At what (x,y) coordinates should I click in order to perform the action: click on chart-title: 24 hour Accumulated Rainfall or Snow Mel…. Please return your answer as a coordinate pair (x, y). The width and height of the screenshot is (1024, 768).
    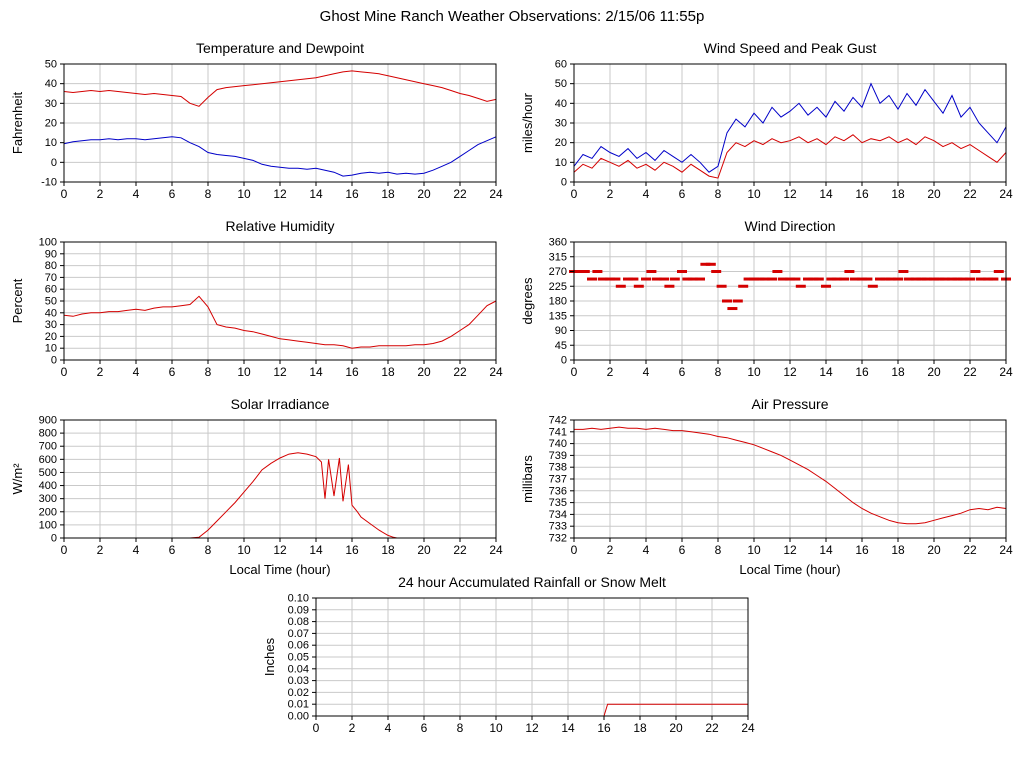
    Looking at the image, I should click on (532, 582).